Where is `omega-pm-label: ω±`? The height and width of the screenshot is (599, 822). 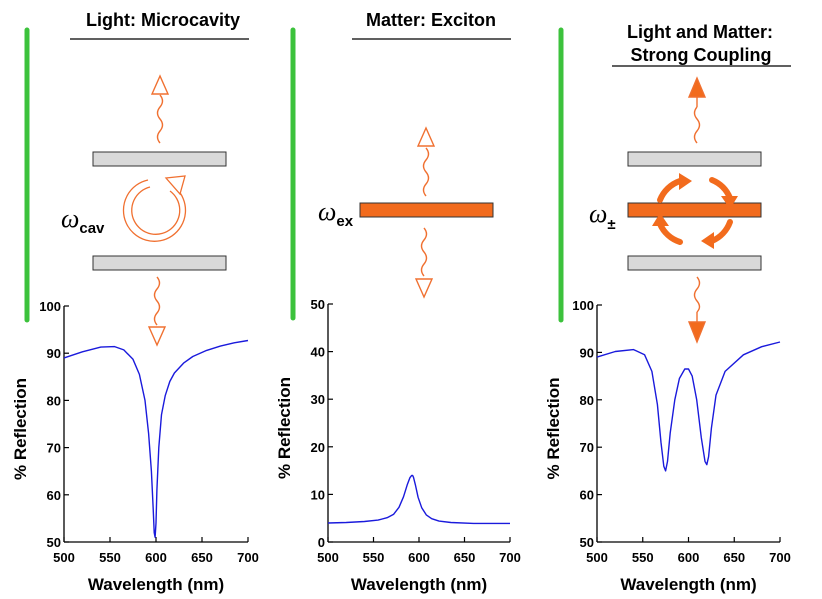 omega-pm-label: ω± is located at coordinates (602, 216).